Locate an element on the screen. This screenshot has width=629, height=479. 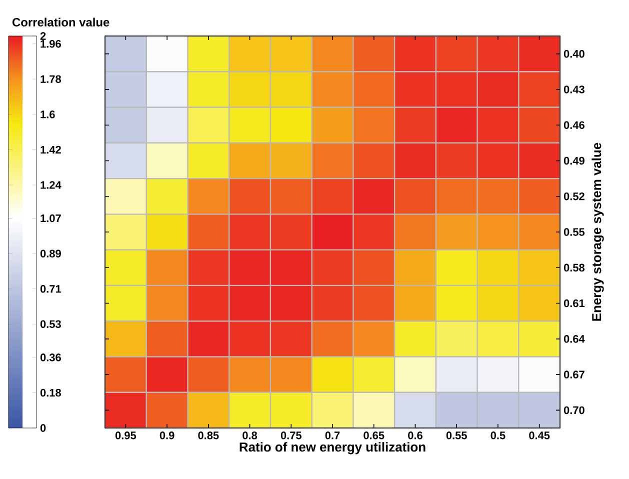
color-bar-label: 1.24 is located at coordinates (51, 185).